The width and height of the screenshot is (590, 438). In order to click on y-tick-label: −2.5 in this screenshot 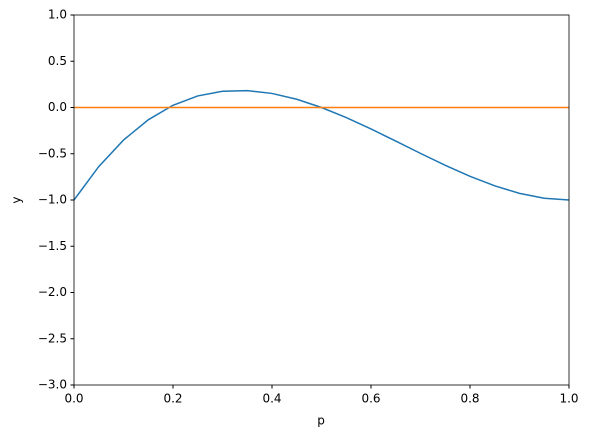, I will do `click(52, 338)`.